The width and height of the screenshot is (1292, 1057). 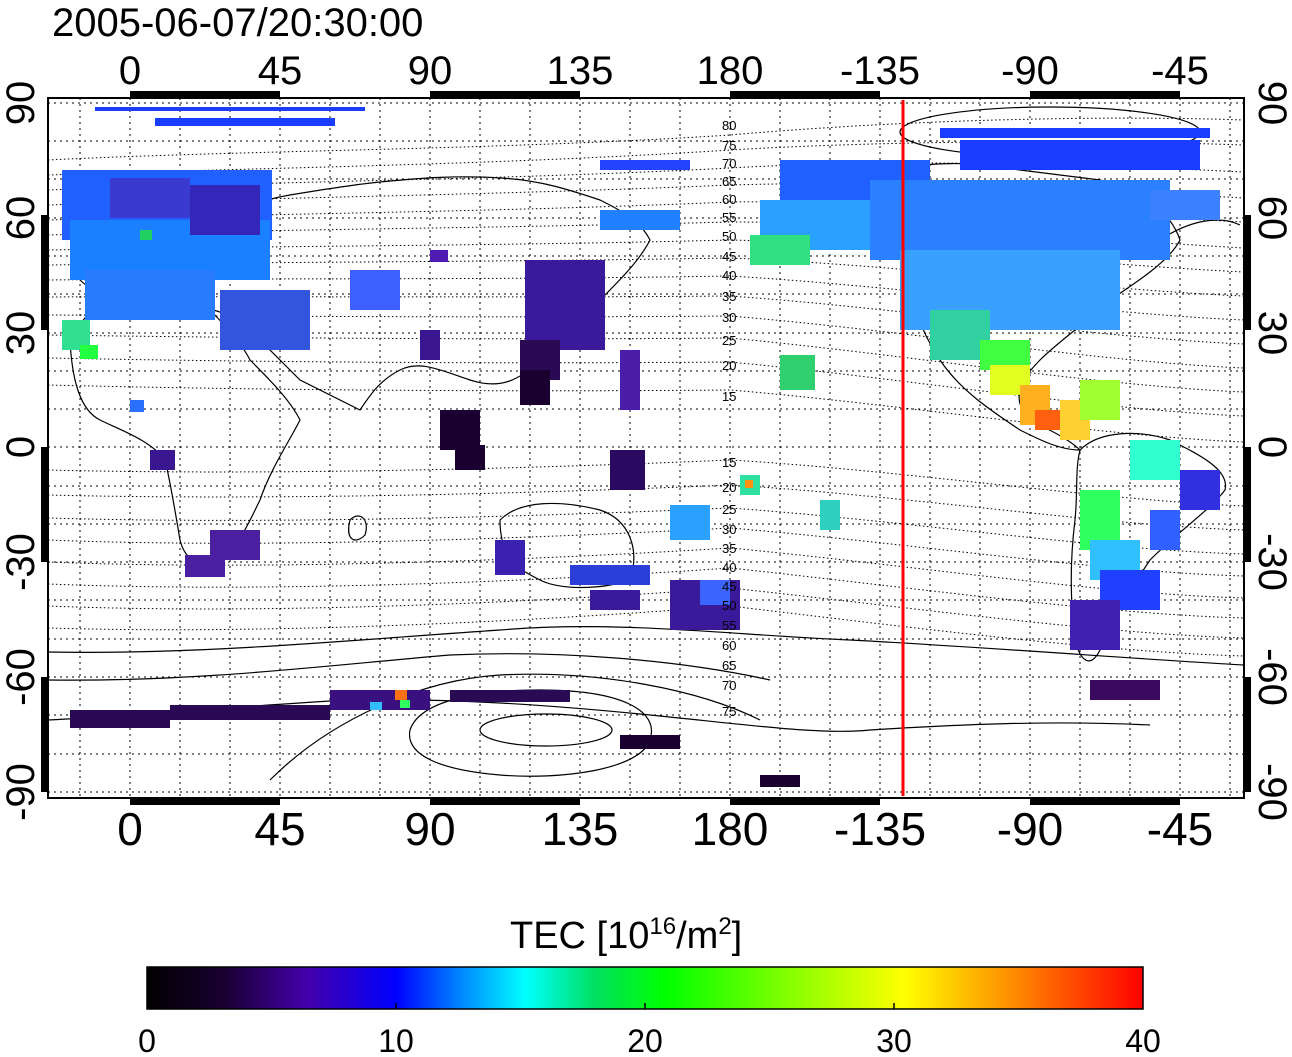 I want to click on right-lat-tick: -30, so click(x=1271, y=562).